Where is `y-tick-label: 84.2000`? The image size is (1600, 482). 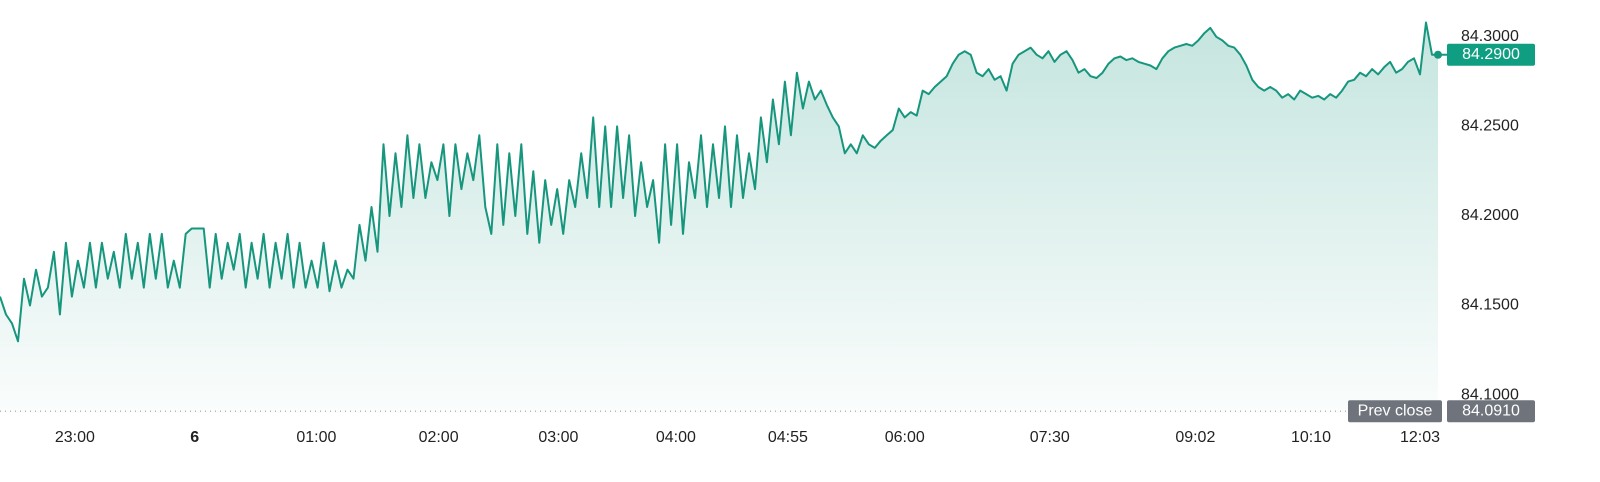 y-tick-label: 84.2000 is located at coordinates (1490, 215).